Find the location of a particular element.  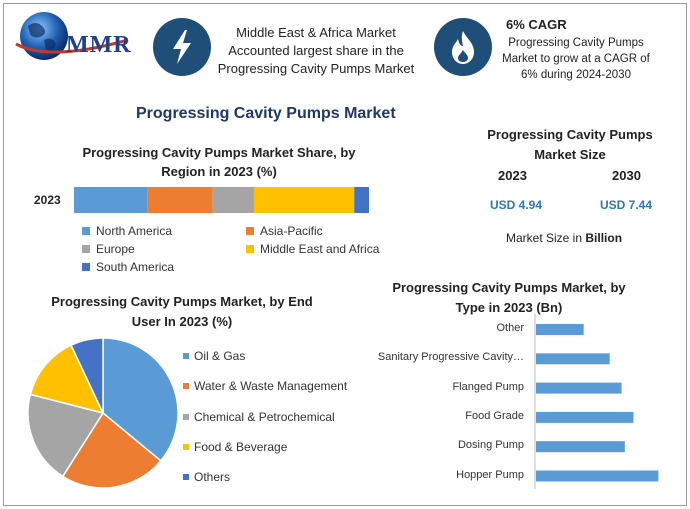

type-bar-chart is located at coordinates (596, 401).